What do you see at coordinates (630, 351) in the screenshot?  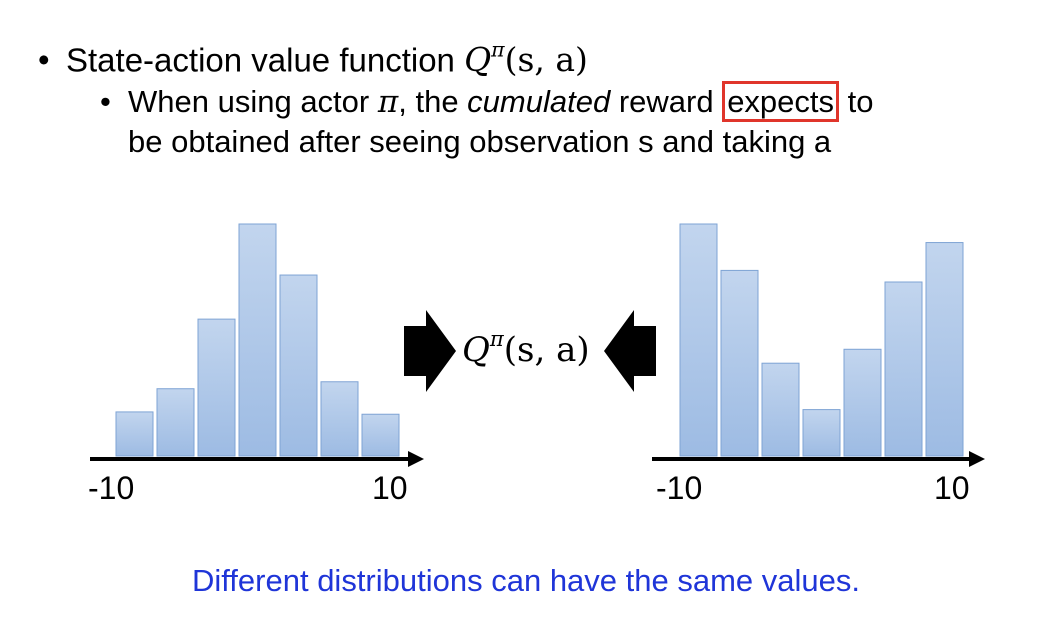 I see `arrow-left-icon` at bounding box center [630, 351].